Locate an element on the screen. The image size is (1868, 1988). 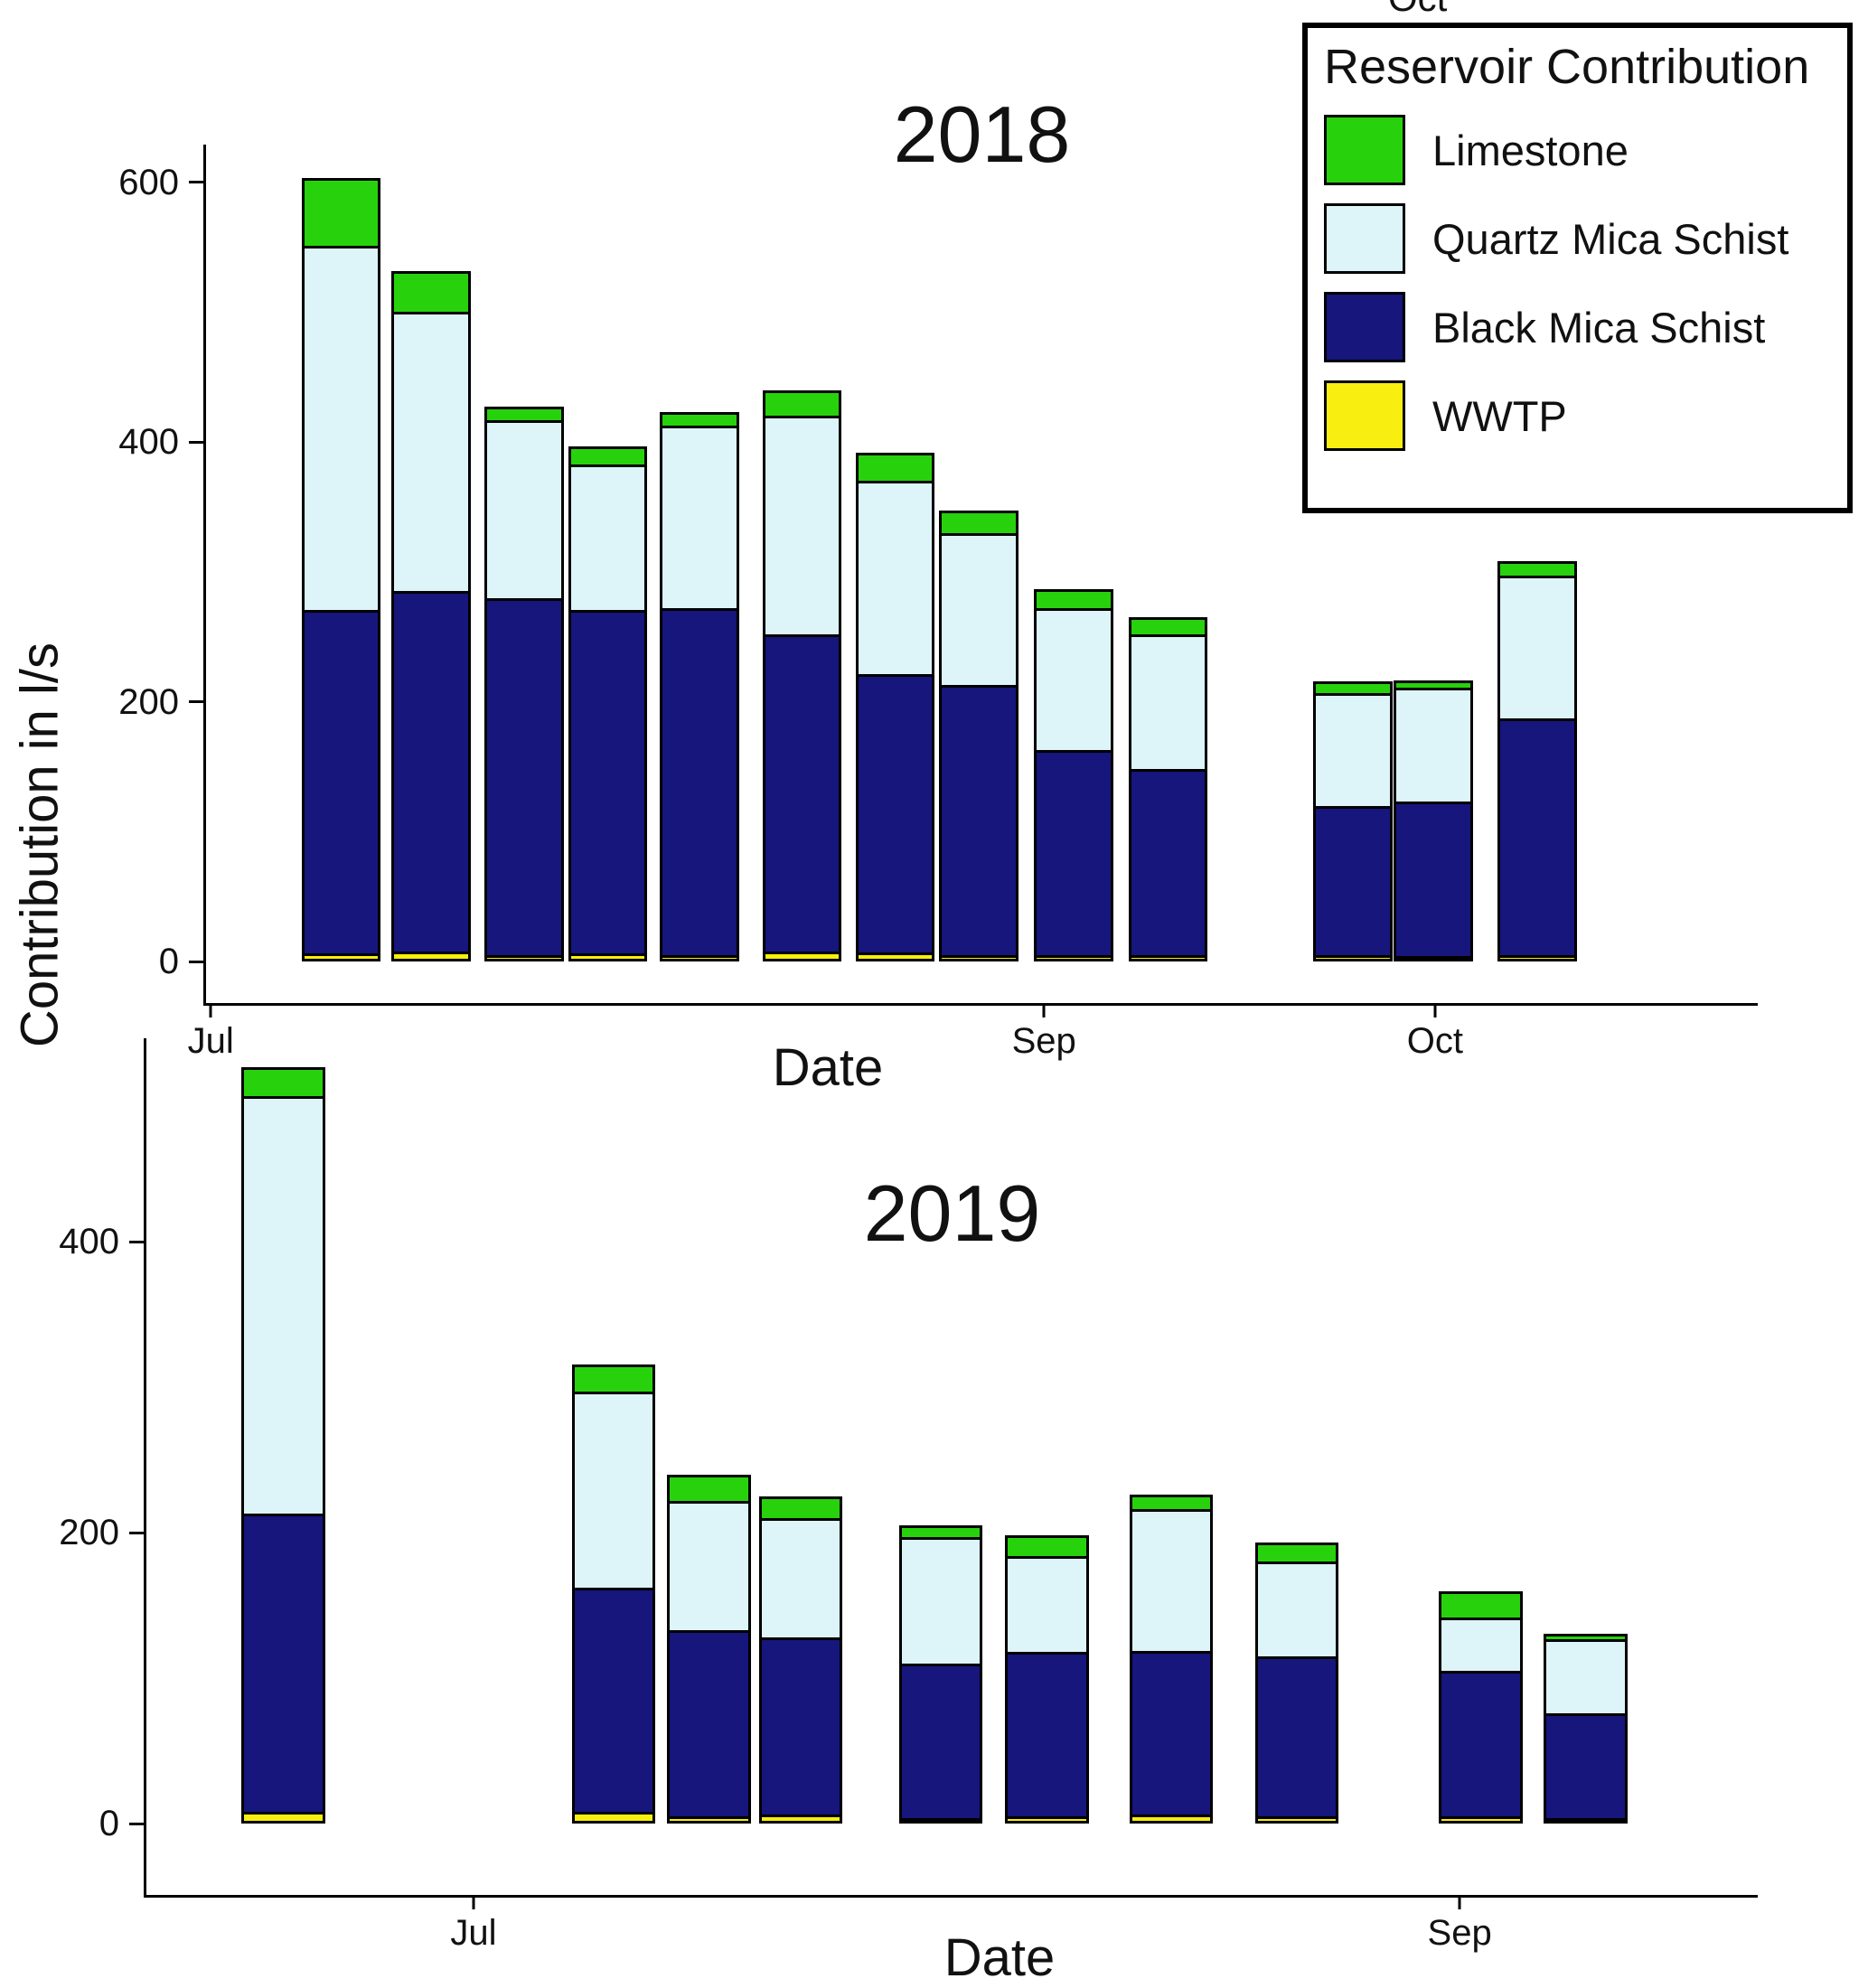
x-tick-label: Oct is located at coordinates (1434, 1041).